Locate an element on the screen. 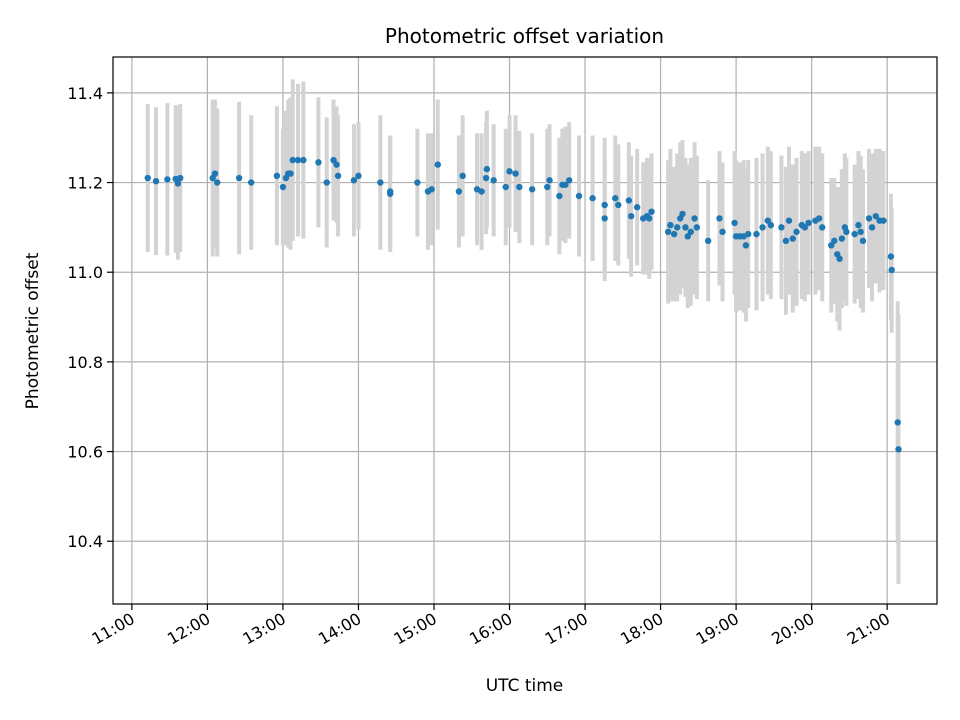  y-tick-label: 10.8 is located at coordinates (85, 362).